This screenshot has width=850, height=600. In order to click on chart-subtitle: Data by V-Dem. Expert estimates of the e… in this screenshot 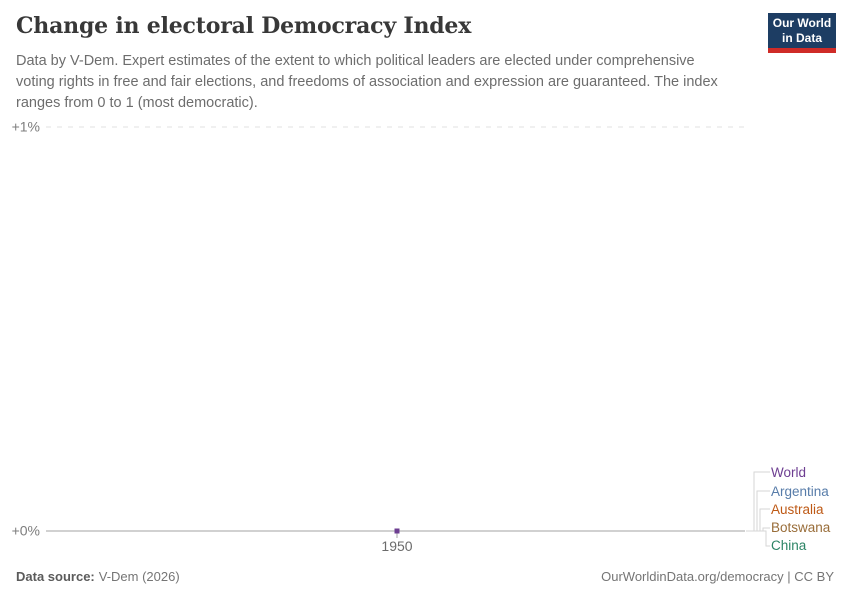, I will do `click(367, 82)`.